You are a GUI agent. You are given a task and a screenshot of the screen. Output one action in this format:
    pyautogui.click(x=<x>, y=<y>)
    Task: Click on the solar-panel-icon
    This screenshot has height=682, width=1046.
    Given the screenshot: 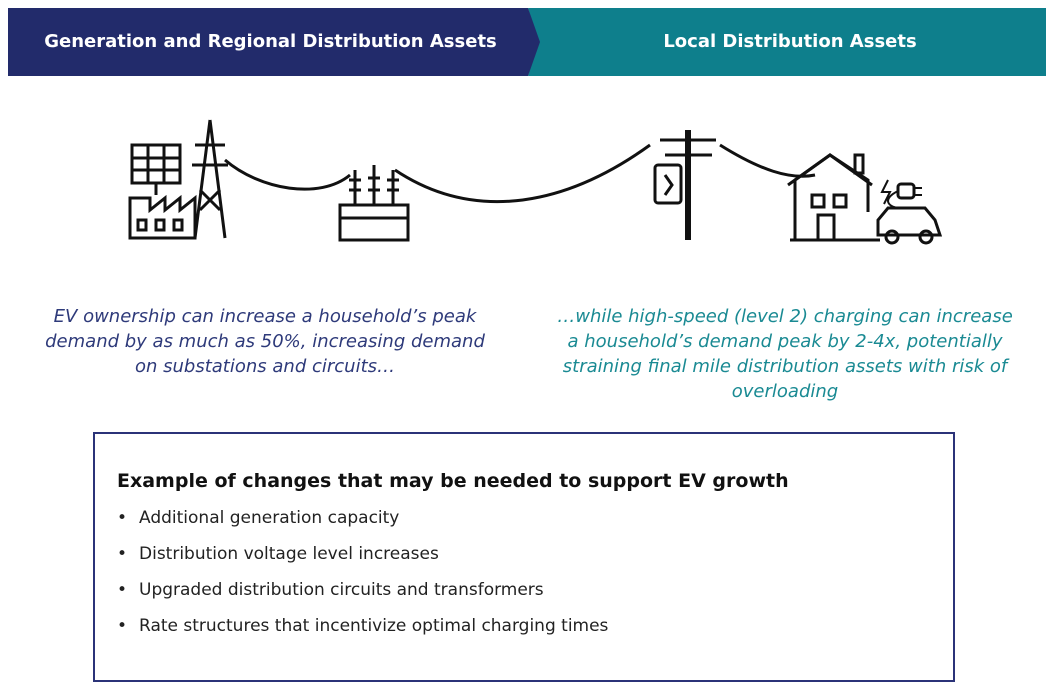 What is the action you would take?
    pyautogui.click(x=156, y=169)
    